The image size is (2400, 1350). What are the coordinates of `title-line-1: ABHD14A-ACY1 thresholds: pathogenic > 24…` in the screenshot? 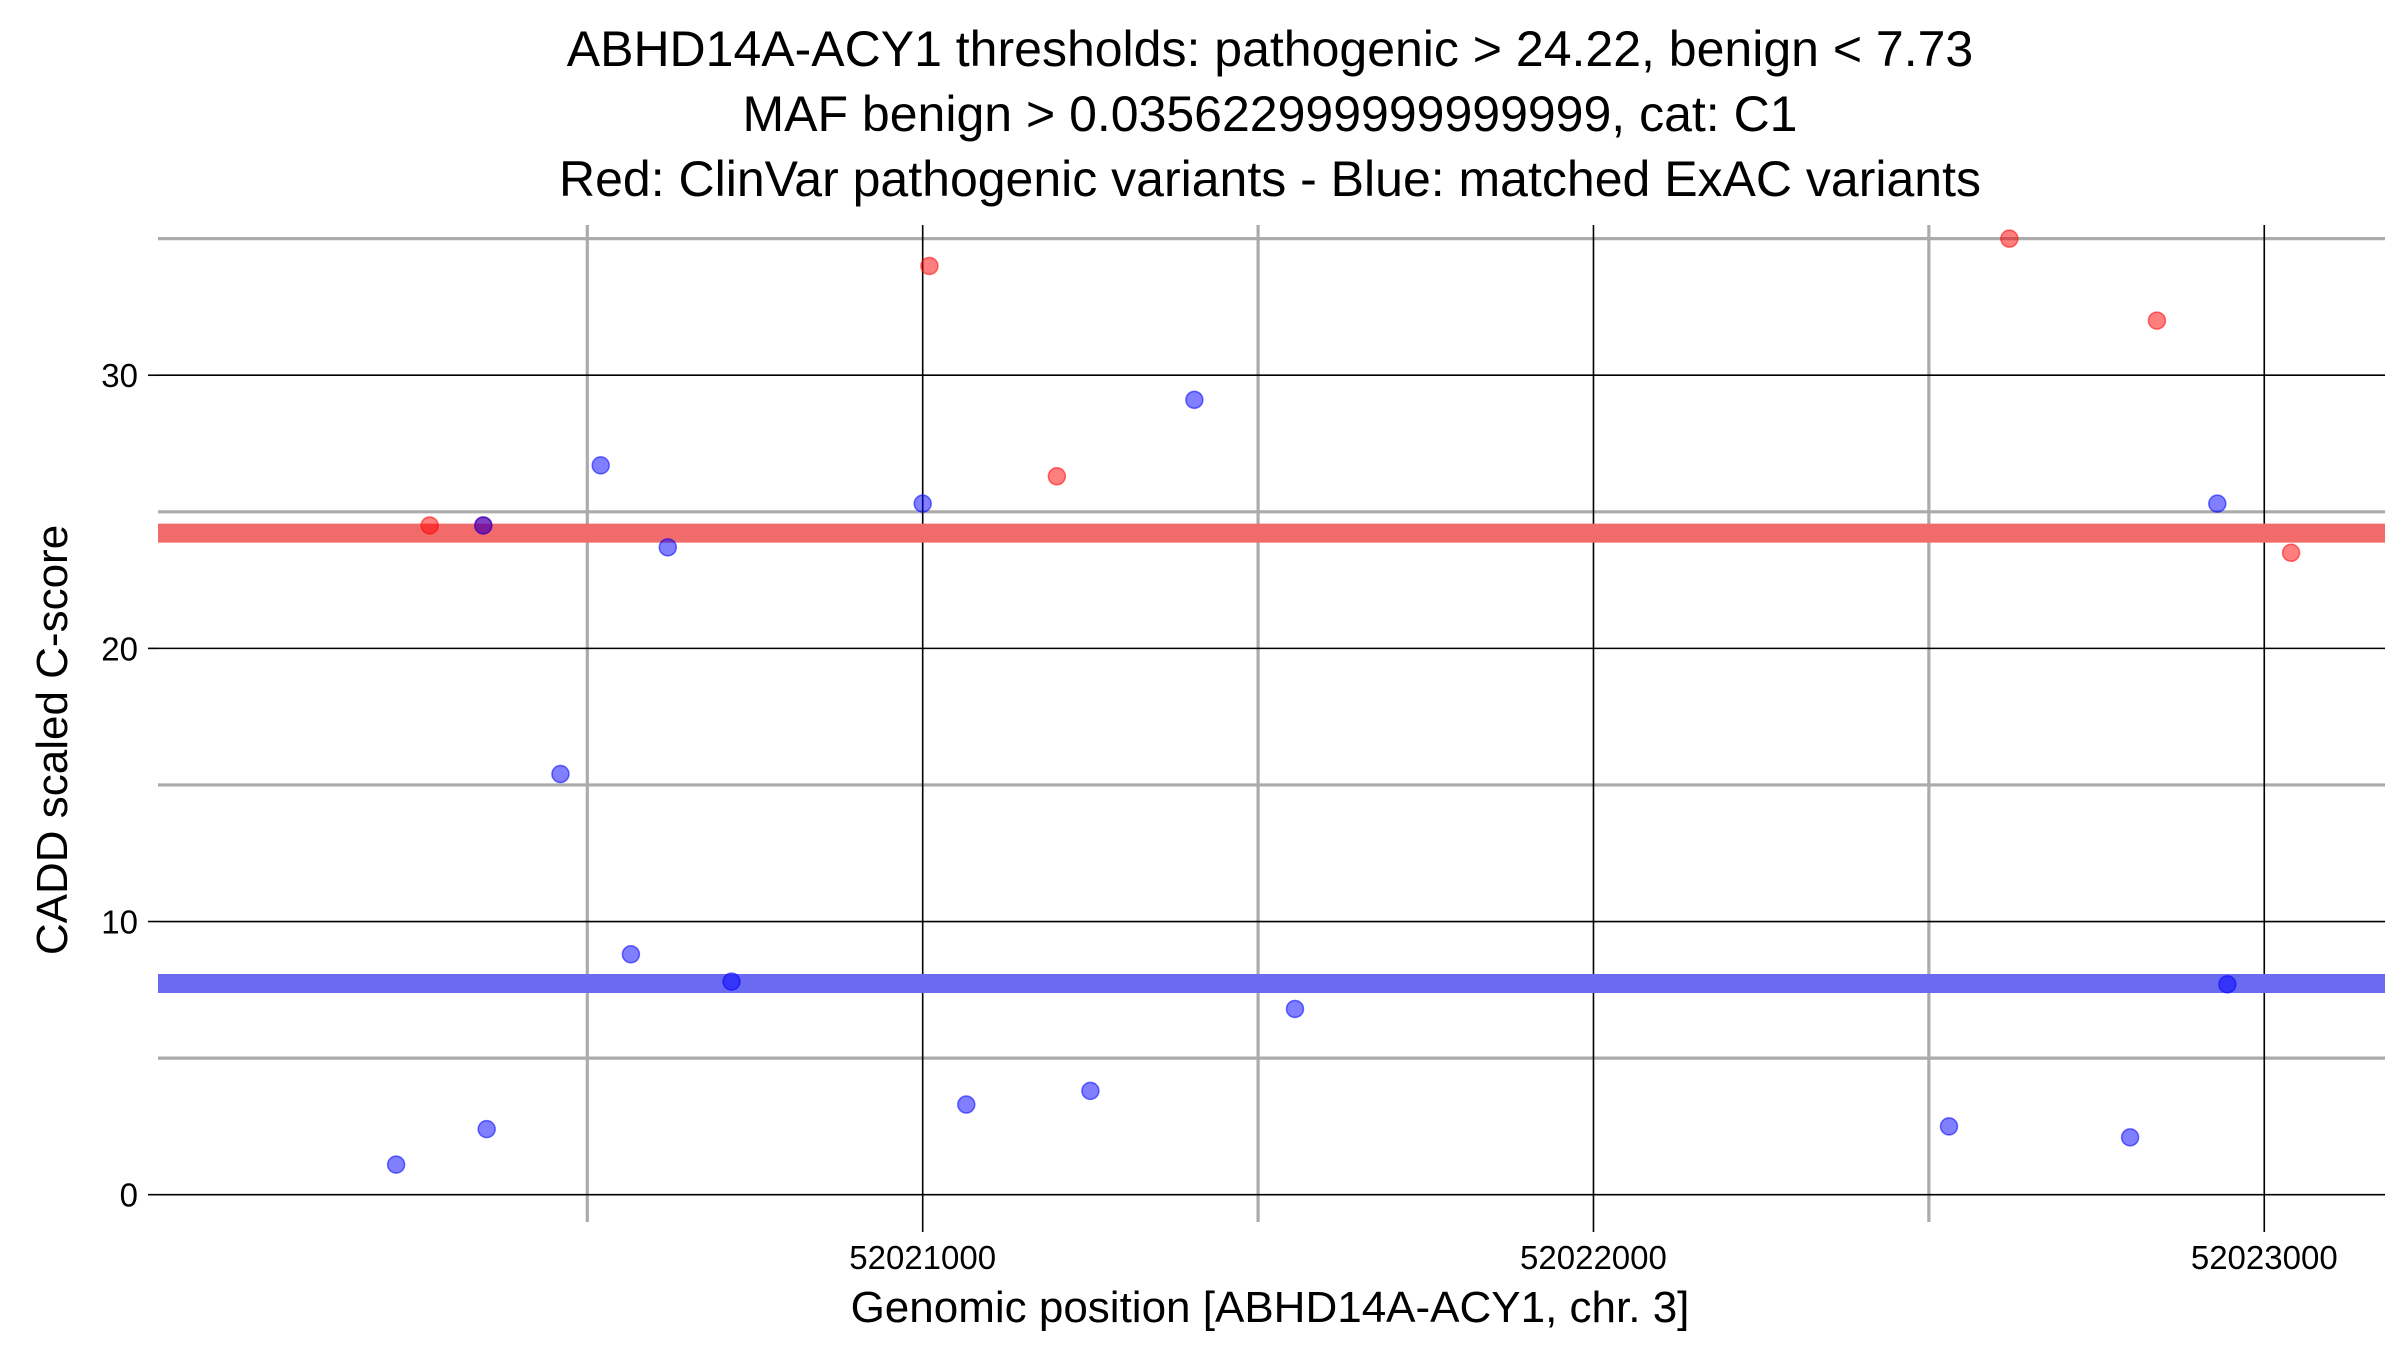 It's located at (1270, 49).